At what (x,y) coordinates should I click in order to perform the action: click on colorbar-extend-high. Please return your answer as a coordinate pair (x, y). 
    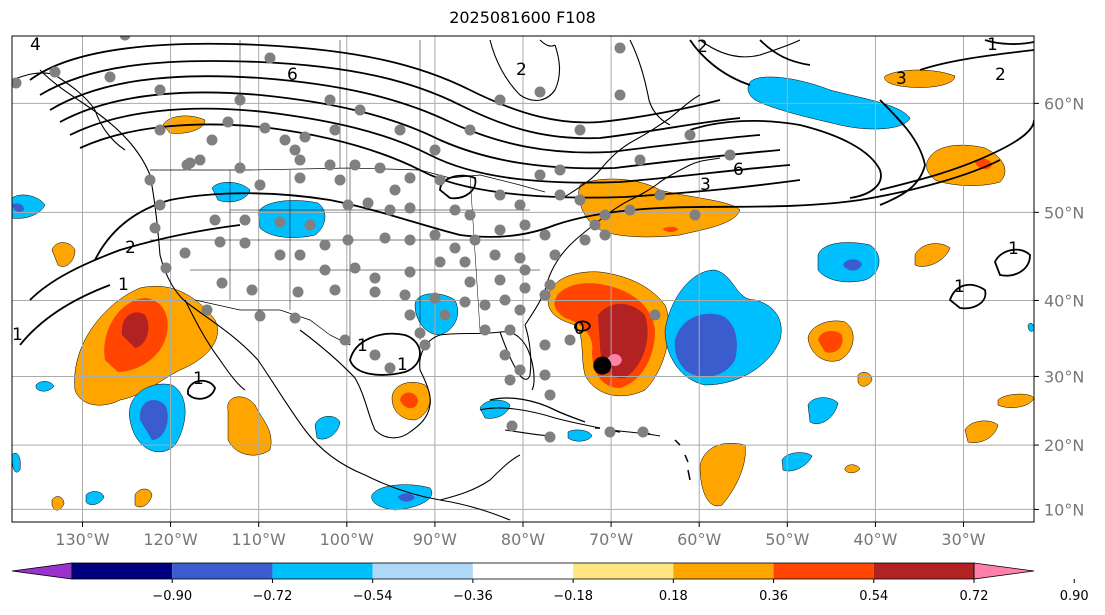
    Looking at the image, I should click on (1004, 571).